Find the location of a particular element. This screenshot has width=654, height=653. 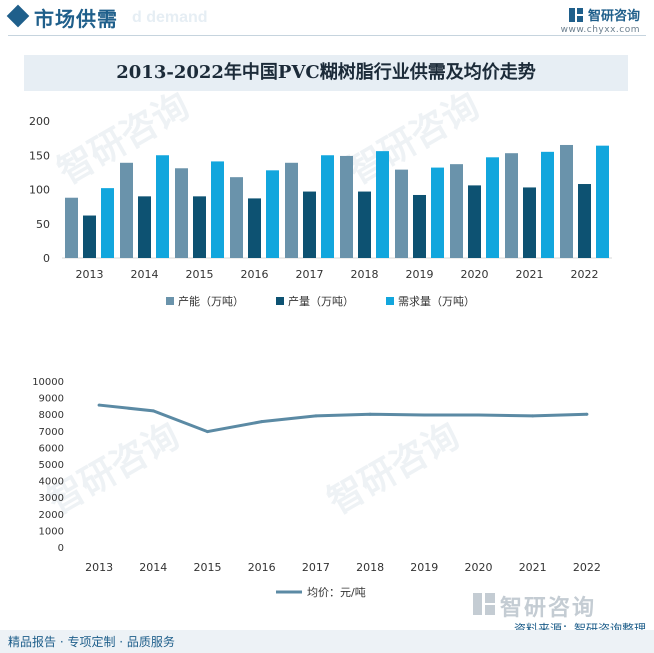

y-tick-label: 10000 is located at coordinates (48, 382).